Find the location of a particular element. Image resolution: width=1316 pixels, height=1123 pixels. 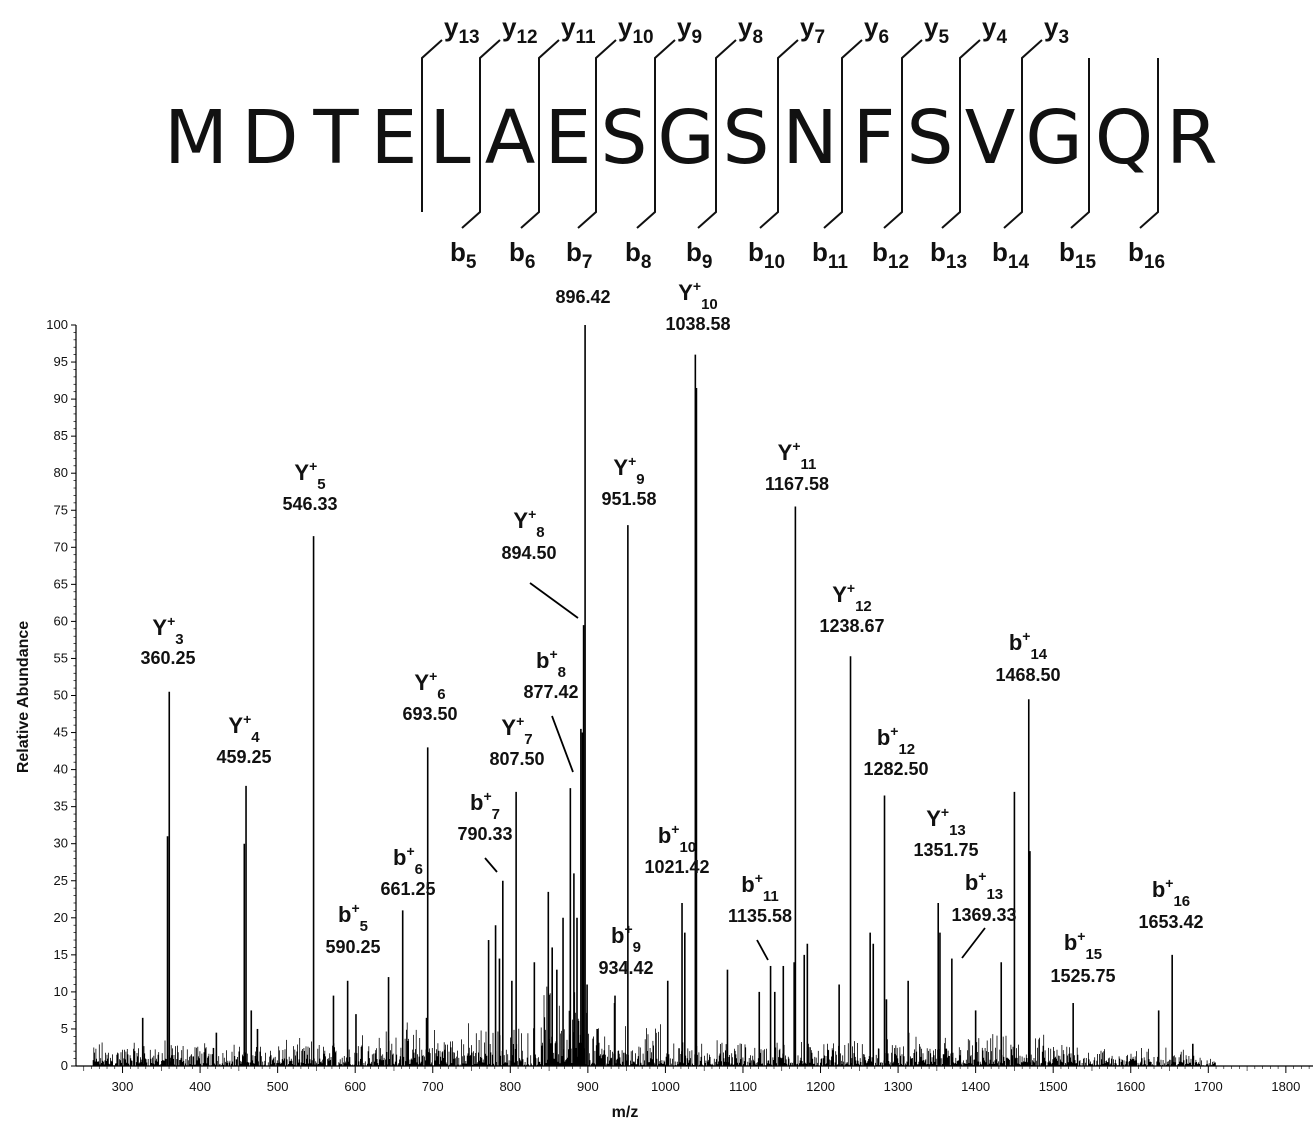

baseline-noise is located at coordinates (654, 1026).